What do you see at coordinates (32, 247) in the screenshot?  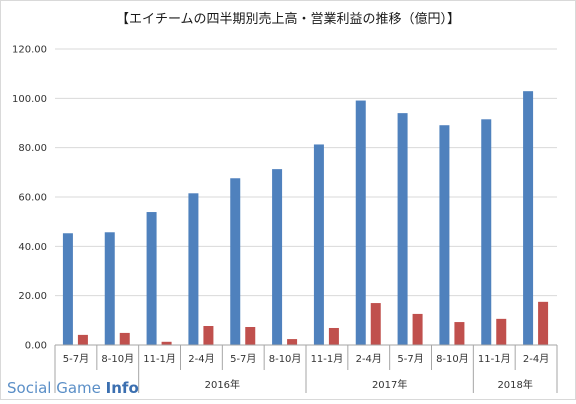 I see `y-tick-label: 40.00` at bounding box center [32, 247].